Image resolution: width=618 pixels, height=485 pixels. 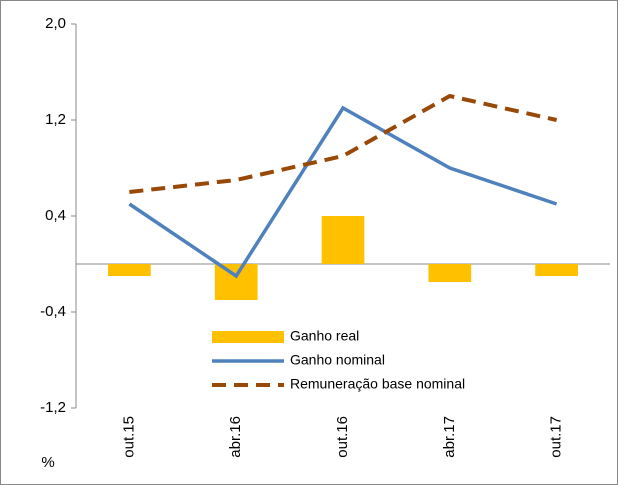 What do you see at coordinates (235, 437) in the screenshot?
I see `x-tick-label: abr.16` at bounding box center [235, 437].